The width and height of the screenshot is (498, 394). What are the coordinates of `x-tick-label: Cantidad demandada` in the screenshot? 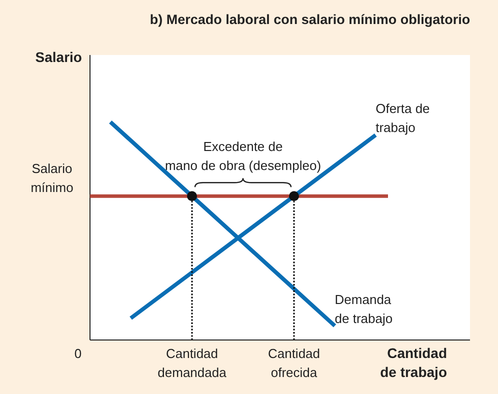 It's located at (193, 363).